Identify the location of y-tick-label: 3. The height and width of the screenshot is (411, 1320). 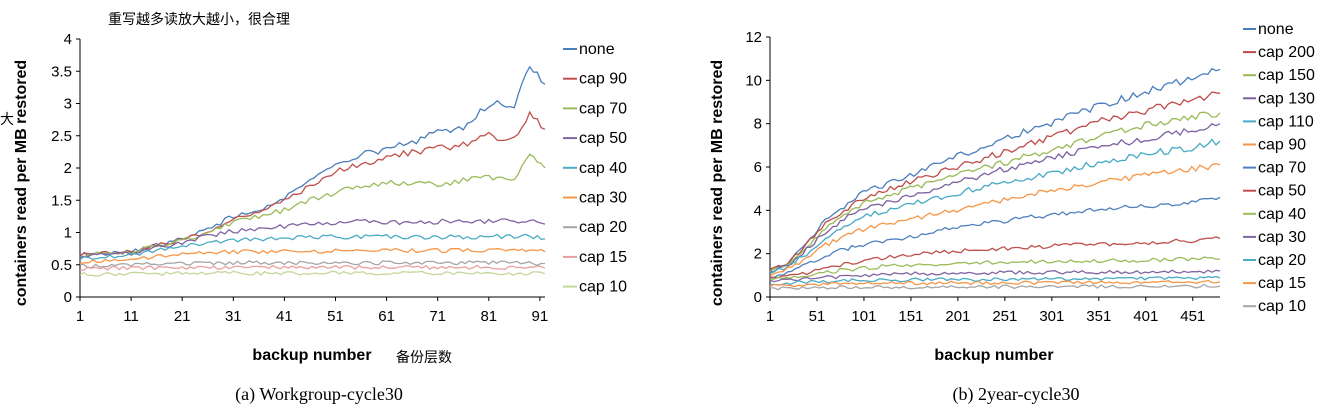
(68, 104).